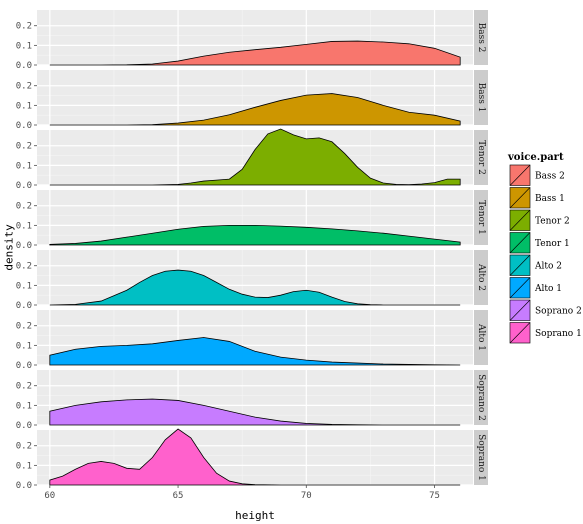  I want to click on legend-label: Bass 2, so click(550, 176).